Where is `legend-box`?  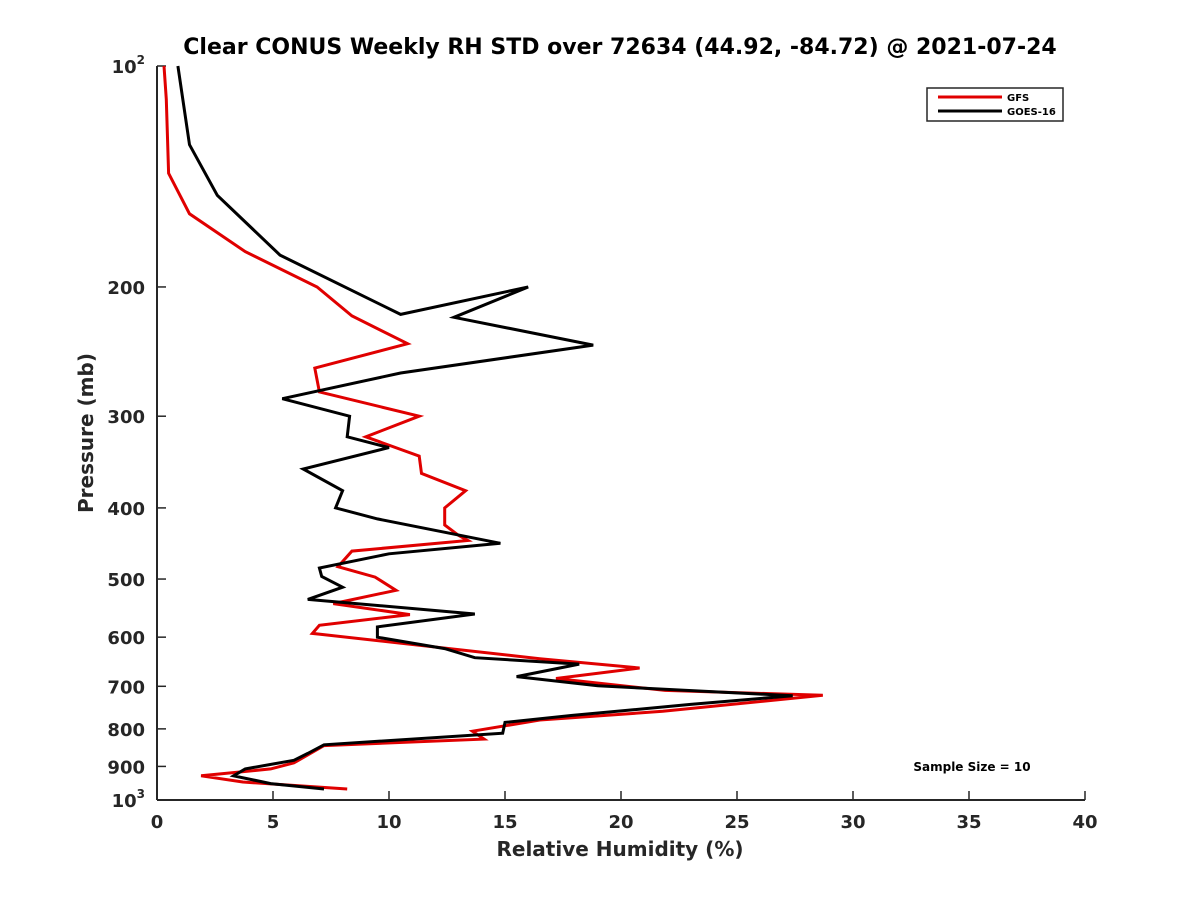
legend-box is located at coordinates (995, 104).